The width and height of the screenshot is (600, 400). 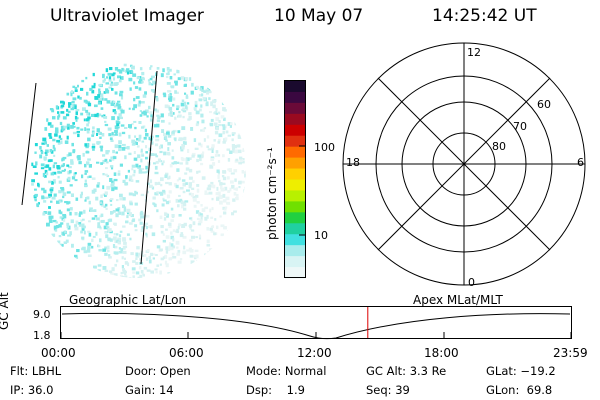 What do you see at coordinates (166, 390) in the screenshot?
I see `gain-value: 14` at bounding box center [166, 390].